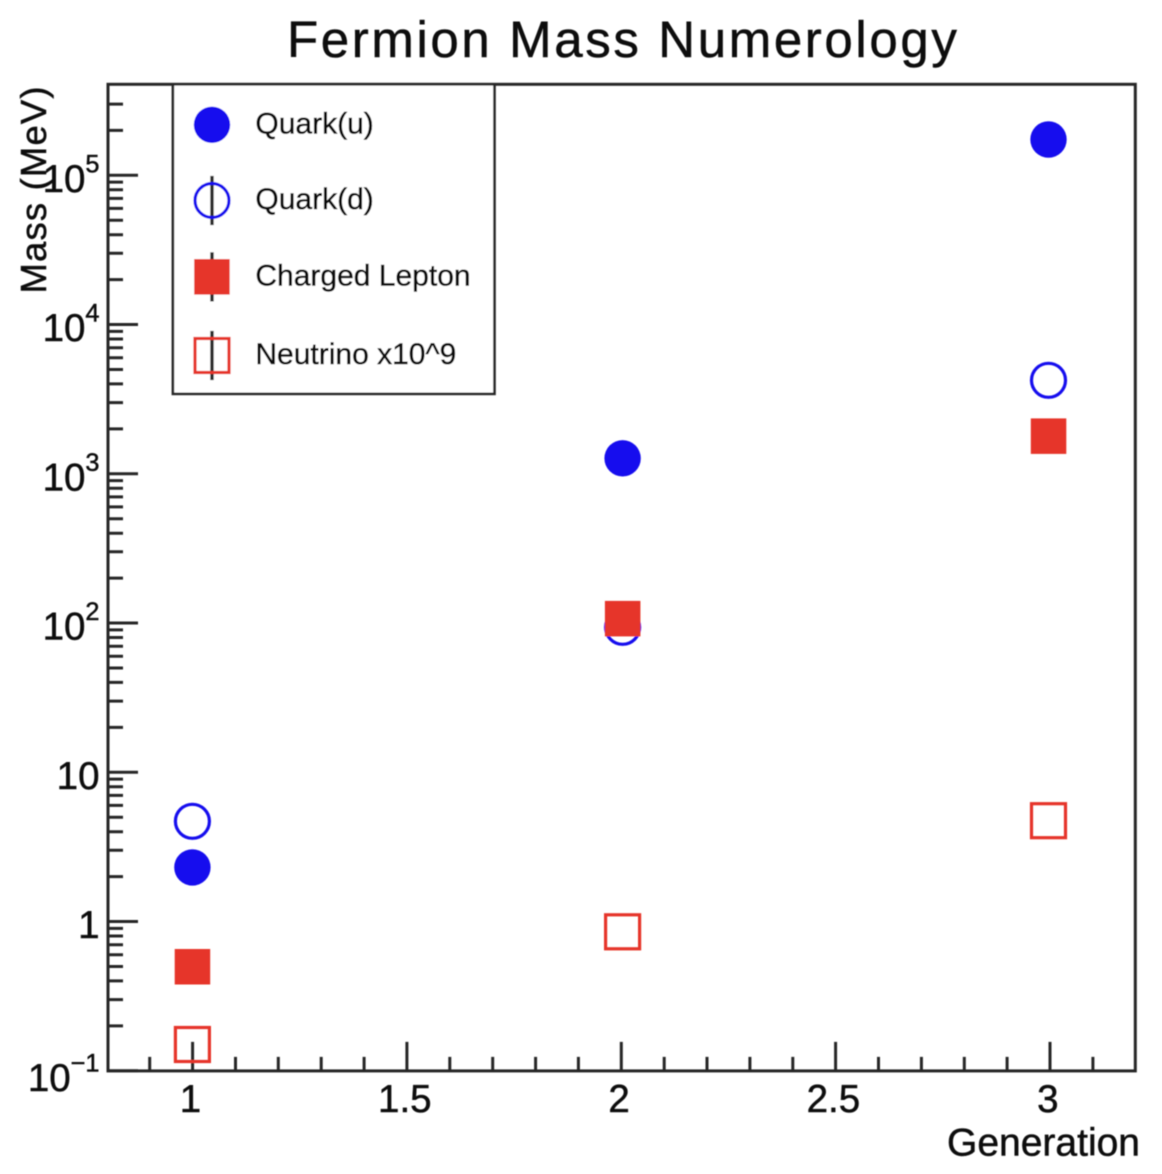 This screenshot has height=1174, width=1162. I want to click on svg-text: 10³, so click(71, 474).